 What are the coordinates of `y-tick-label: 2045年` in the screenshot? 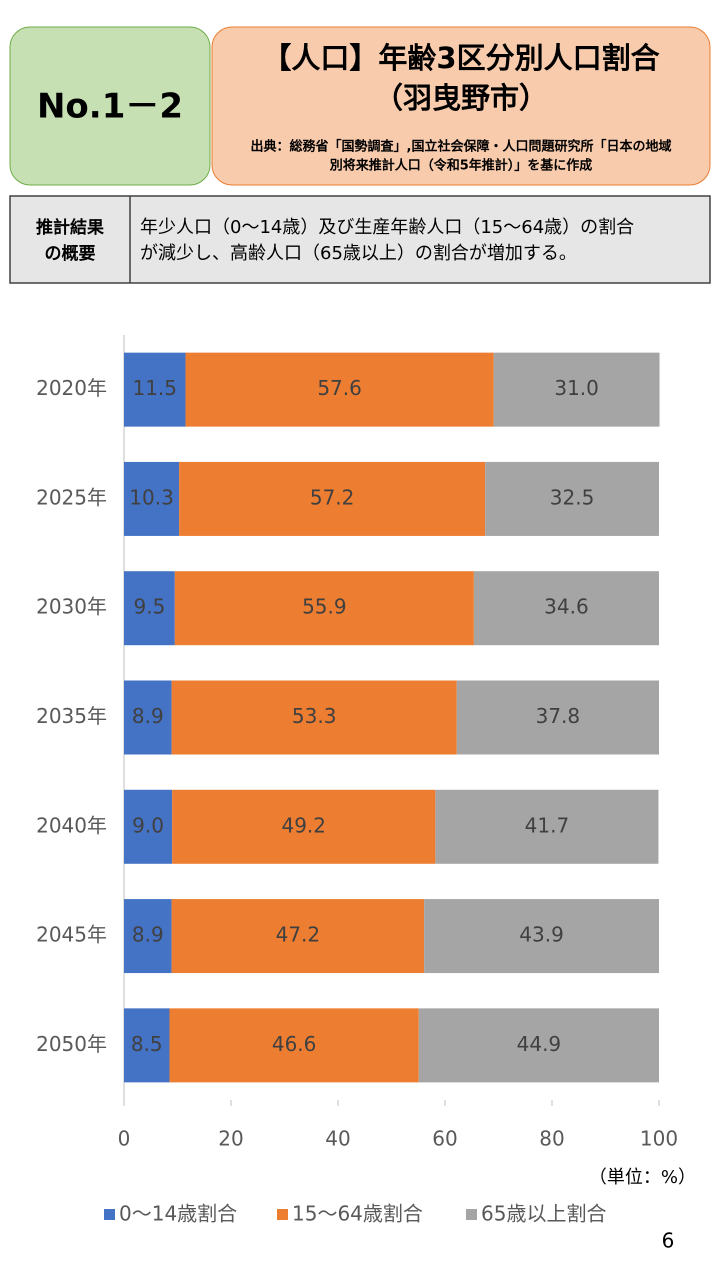 It's located at (71, 935).